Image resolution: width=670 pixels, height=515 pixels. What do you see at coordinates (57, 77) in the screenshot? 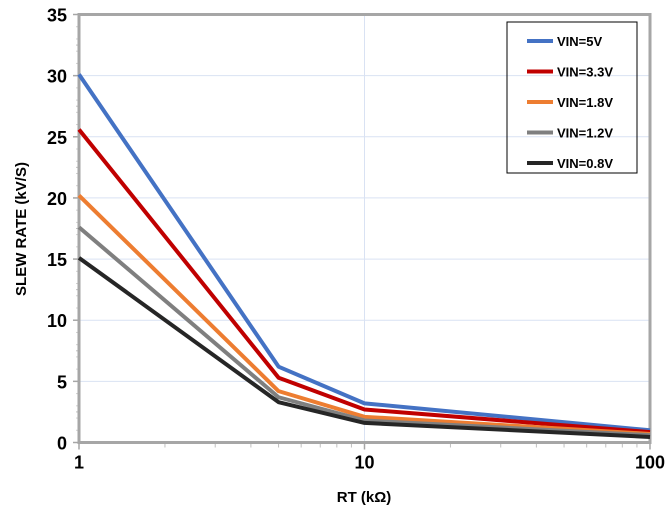
I see `y-tick-label: 30` at bounding box center [57, 77].